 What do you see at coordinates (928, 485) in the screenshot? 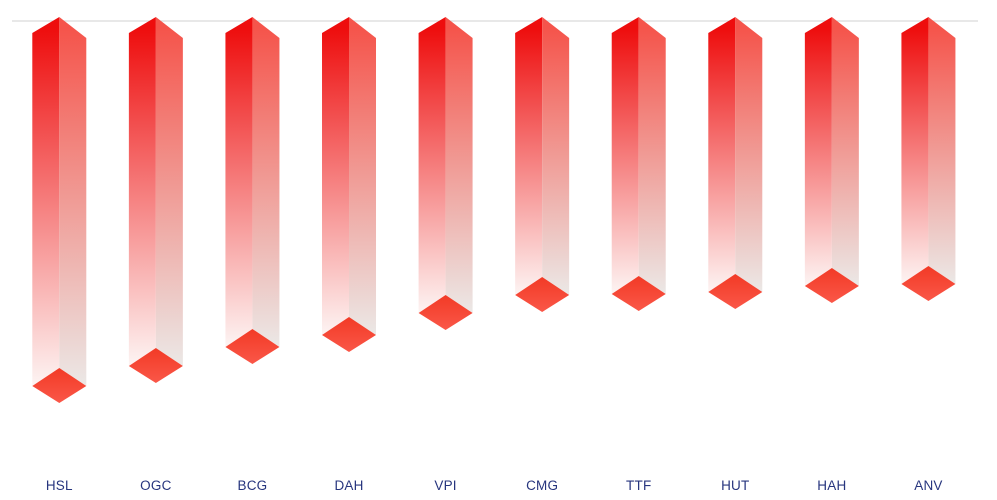
I see `category-label-anv: ANV` at bounding box center [928, 485].